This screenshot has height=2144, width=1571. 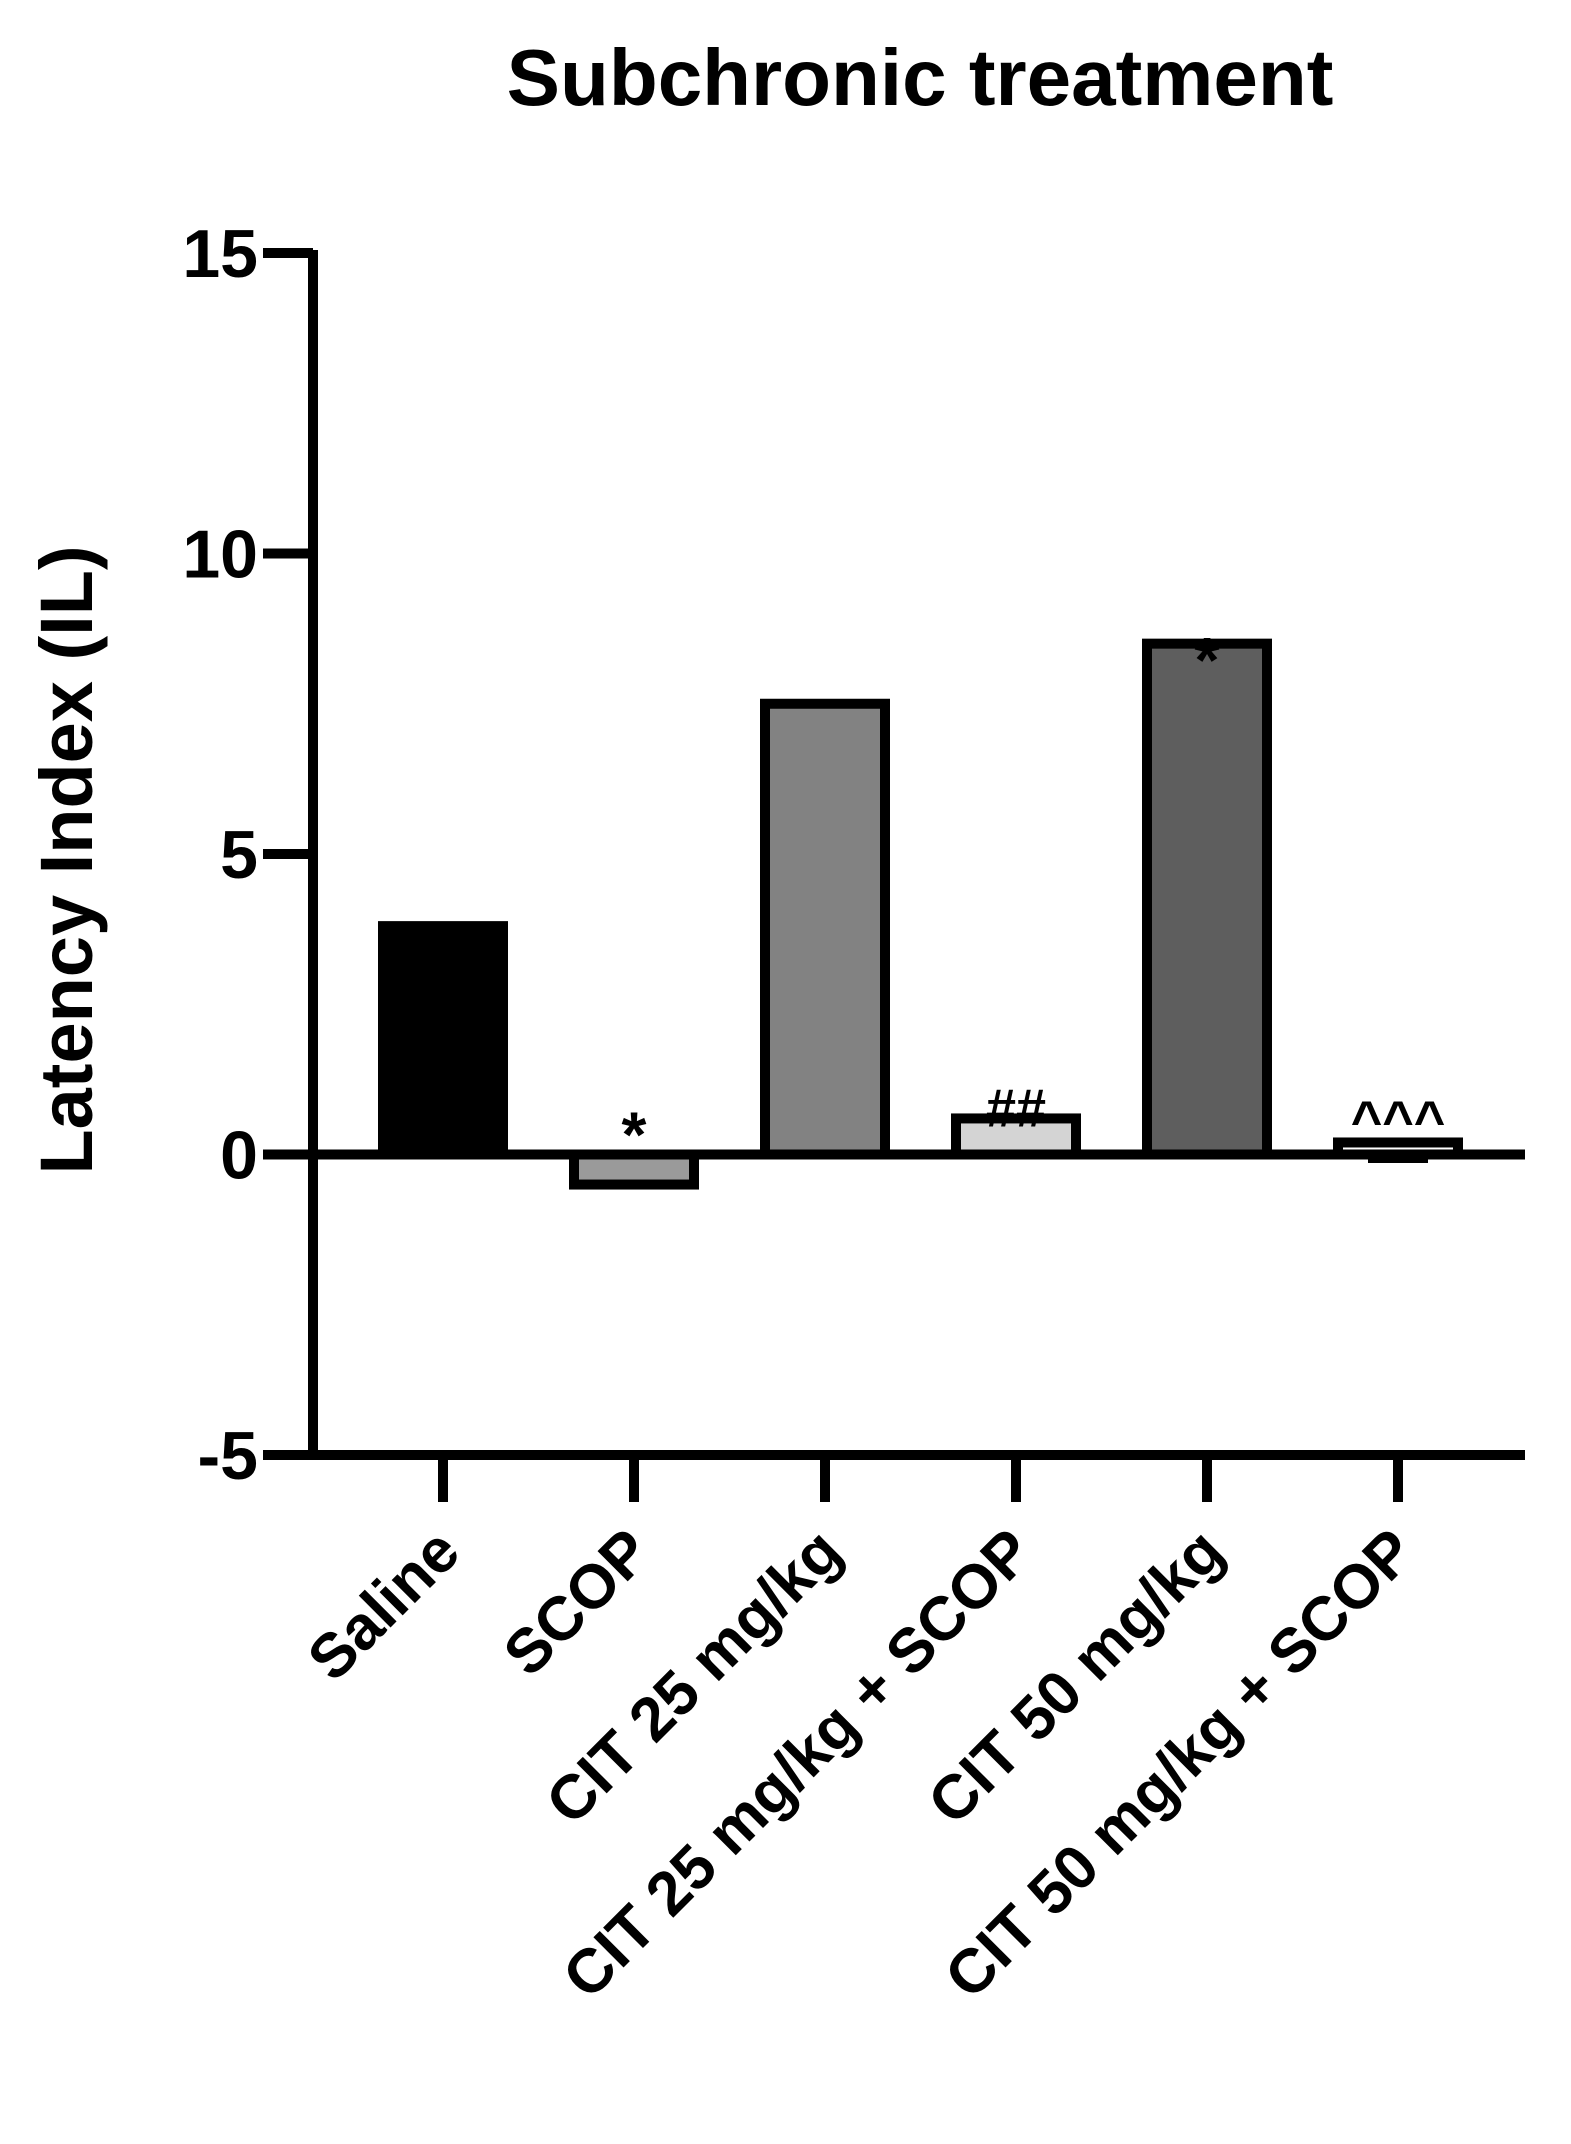 What do you see at coordinates (66, 859) in the screenshot?
I see `y-axis-label: Latency Index (IL)` at bounding box center [66, 859].